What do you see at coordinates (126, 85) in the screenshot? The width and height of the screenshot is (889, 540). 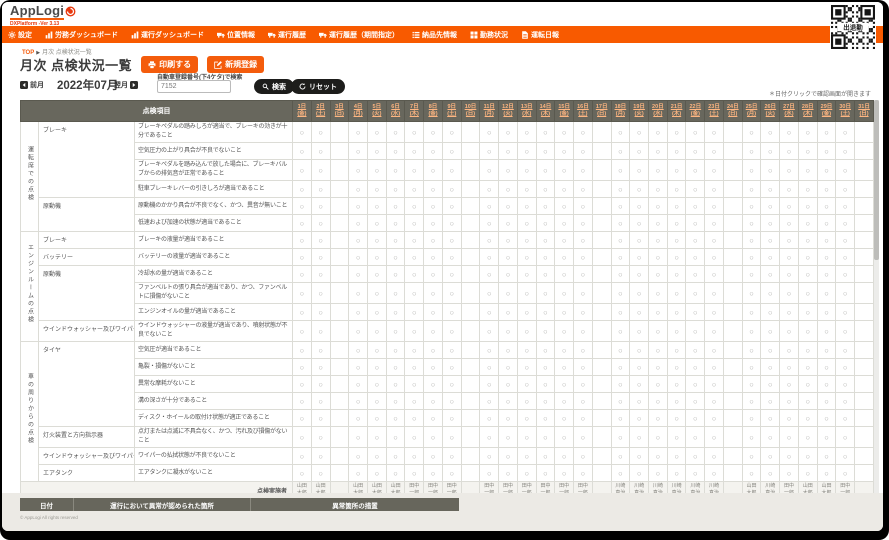 I see `next-month-button: 翌月` at bounding box center [126, 85].